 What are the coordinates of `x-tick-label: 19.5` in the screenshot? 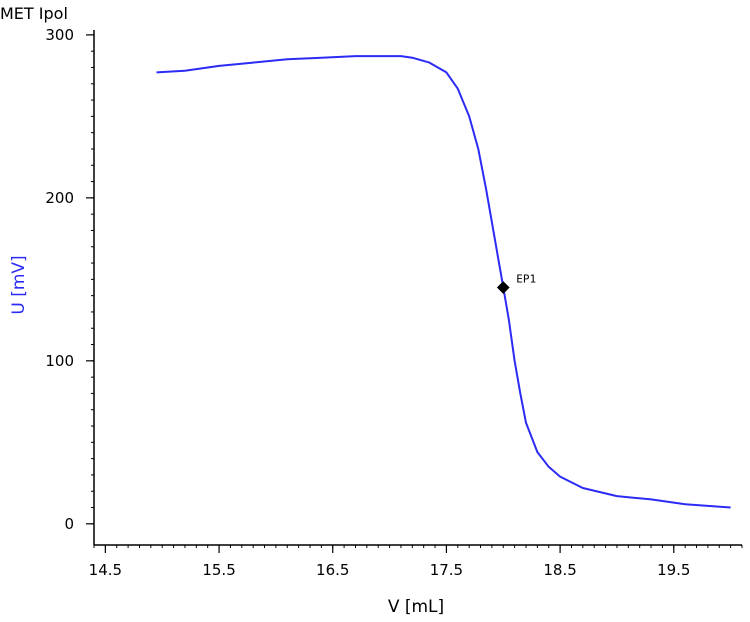 It's located at (673, 570).